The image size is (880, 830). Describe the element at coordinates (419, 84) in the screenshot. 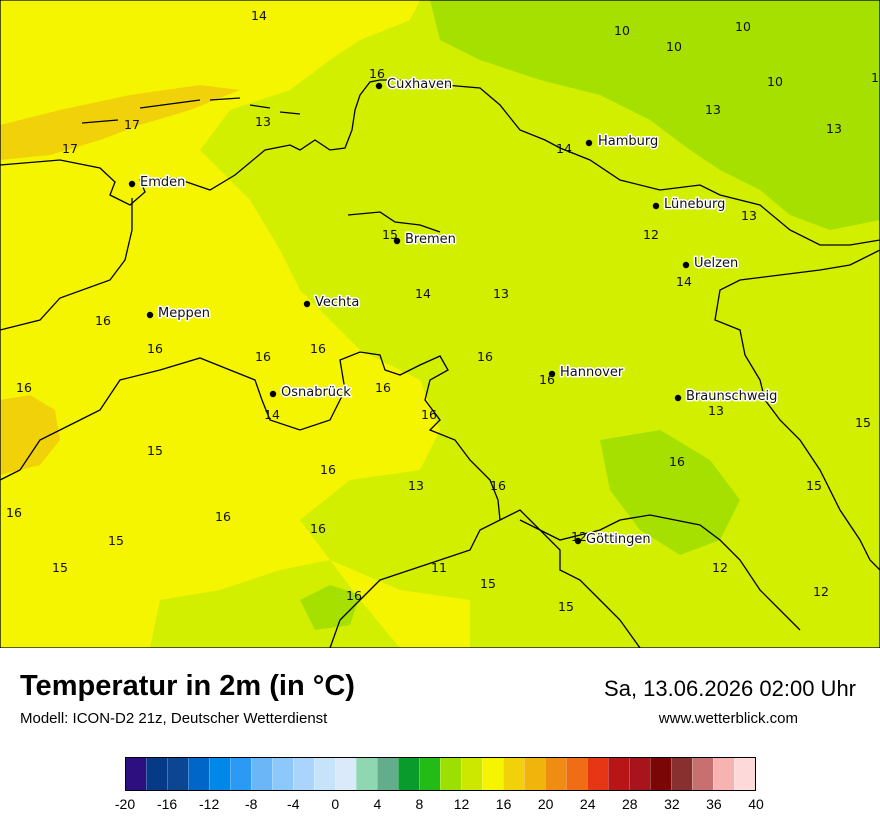

I see `city-label-cuxhaven: Cuxhaven` at that location.